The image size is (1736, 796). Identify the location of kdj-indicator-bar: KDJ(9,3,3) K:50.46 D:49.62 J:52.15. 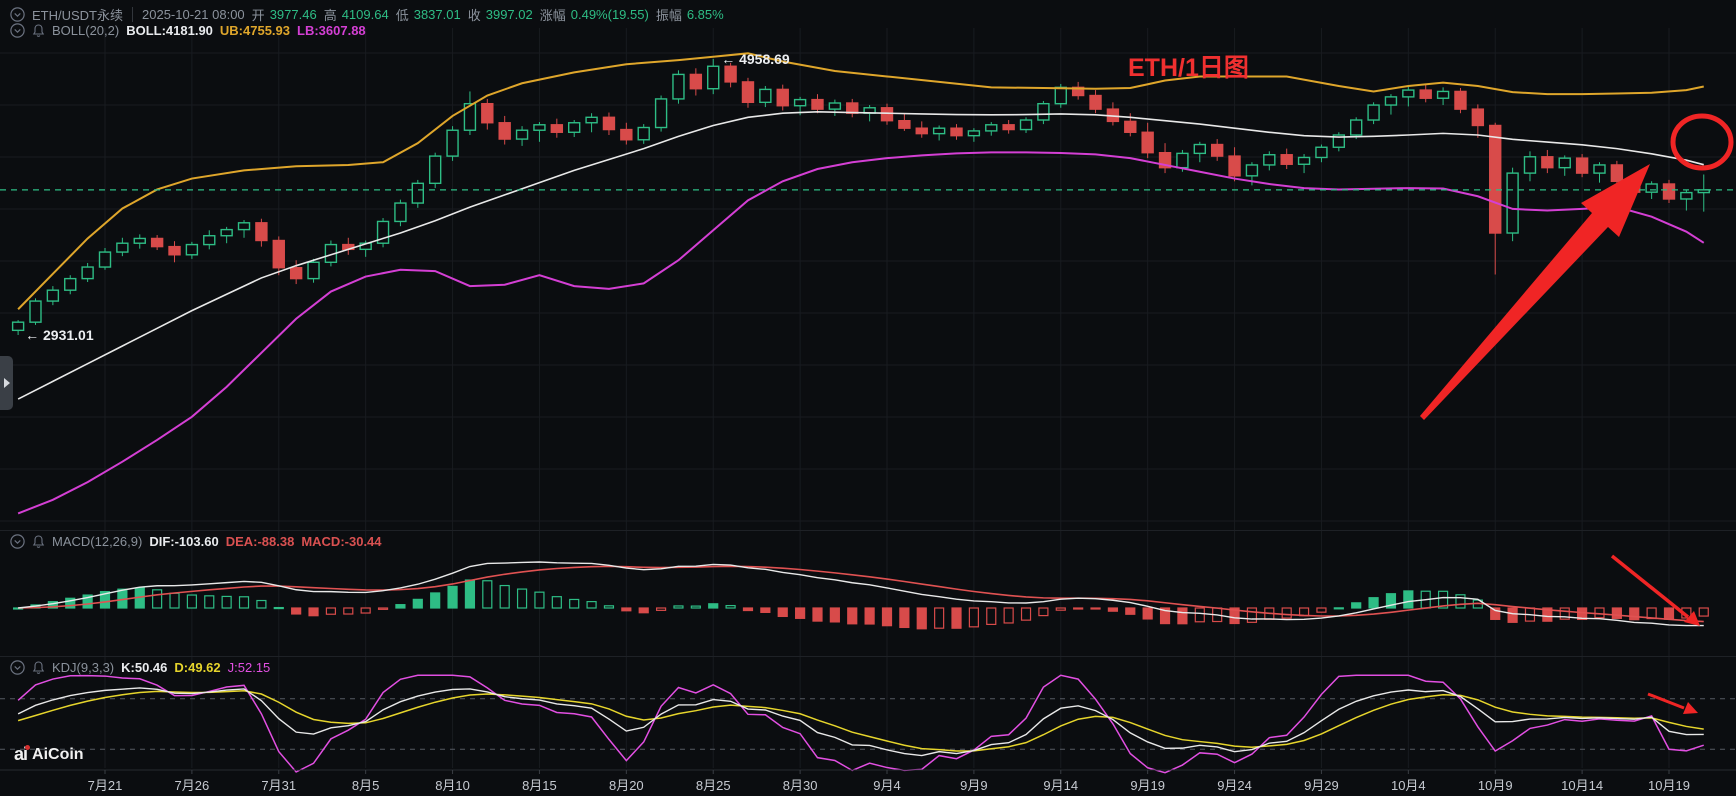
(140, 667).